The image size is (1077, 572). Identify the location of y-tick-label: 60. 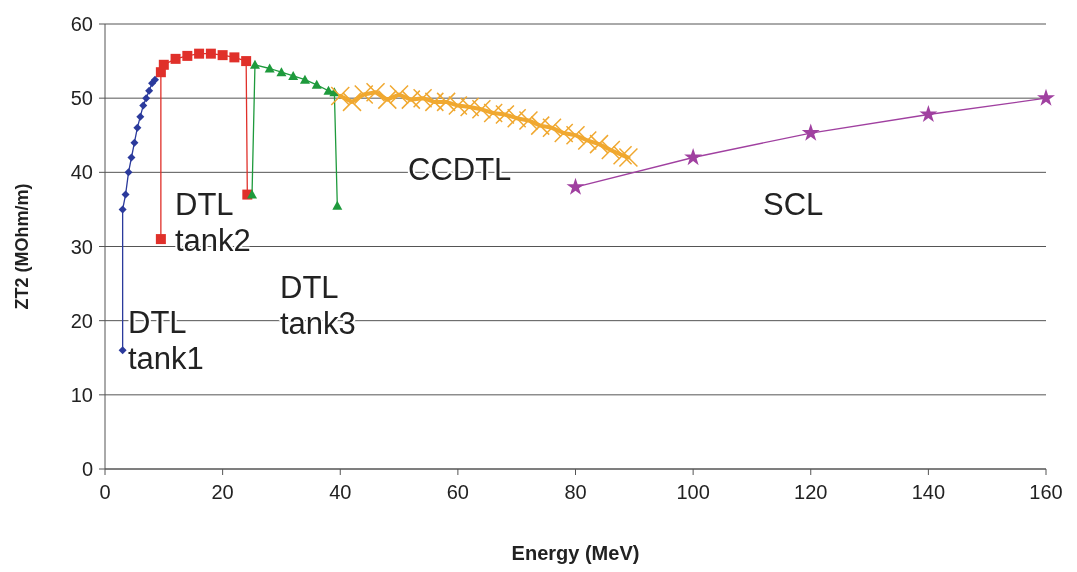
(81, 24).